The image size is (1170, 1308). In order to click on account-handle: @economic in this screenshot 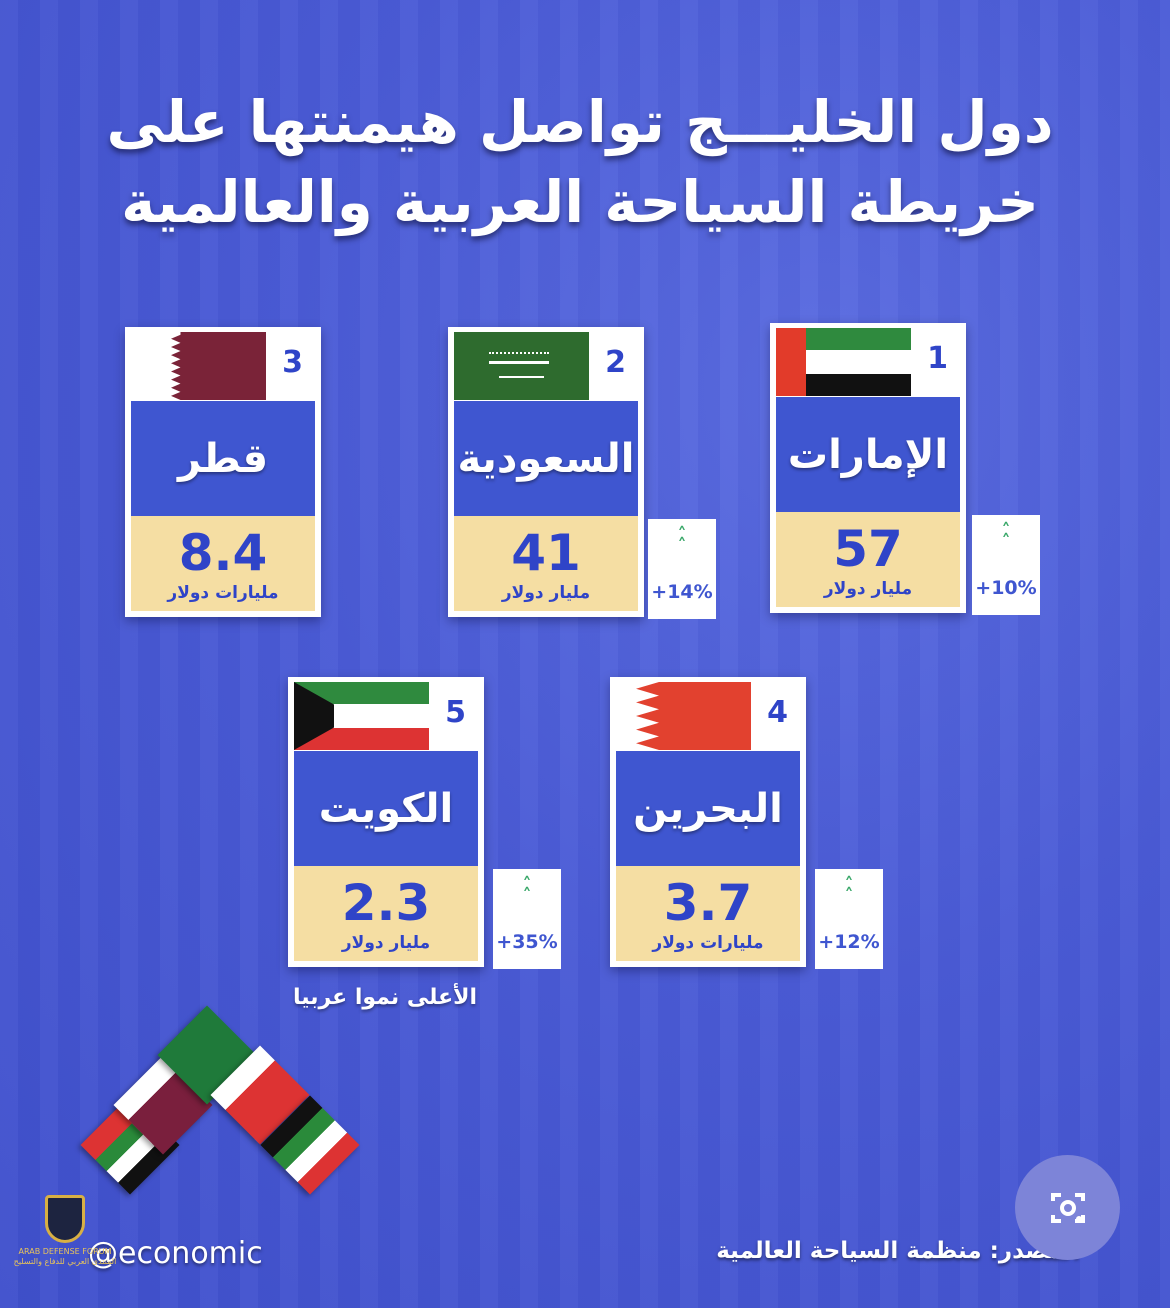, I will do `click(175, 1253)`.